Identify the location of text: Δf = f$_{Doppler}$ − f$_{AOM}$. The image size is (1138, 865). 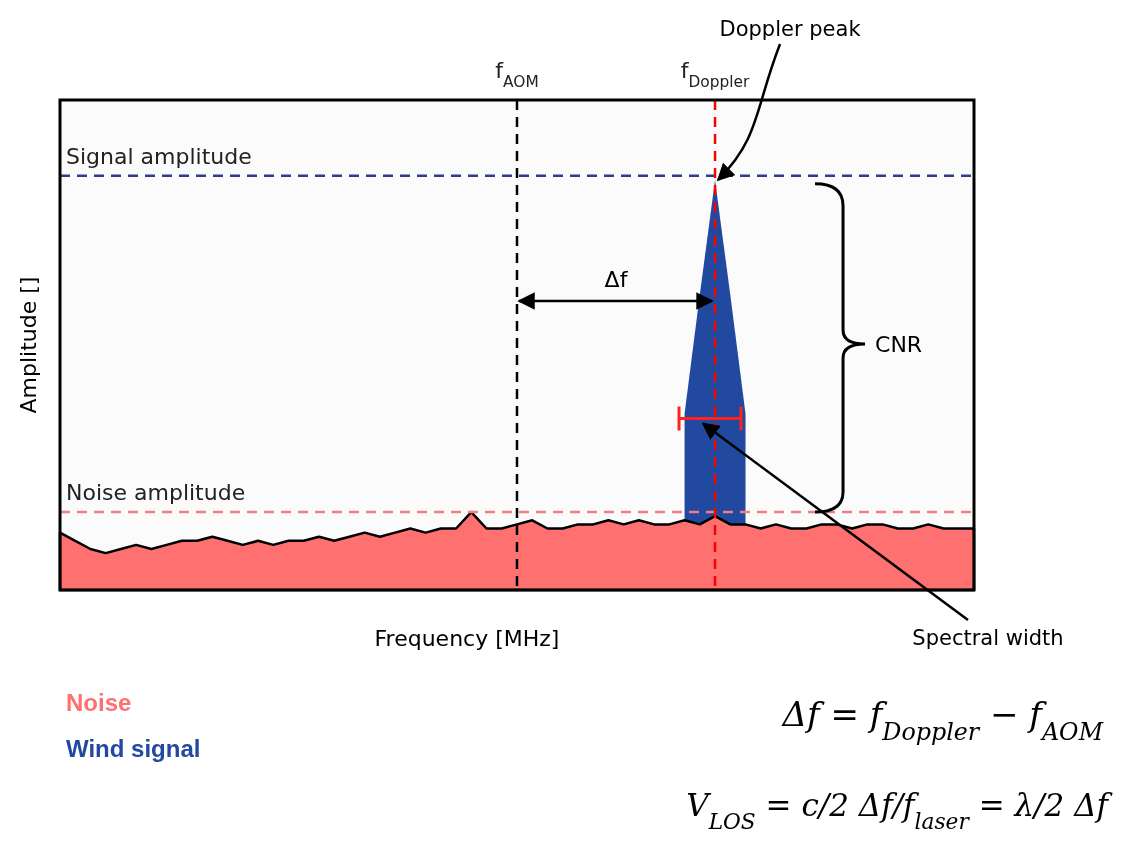
(942, 720).